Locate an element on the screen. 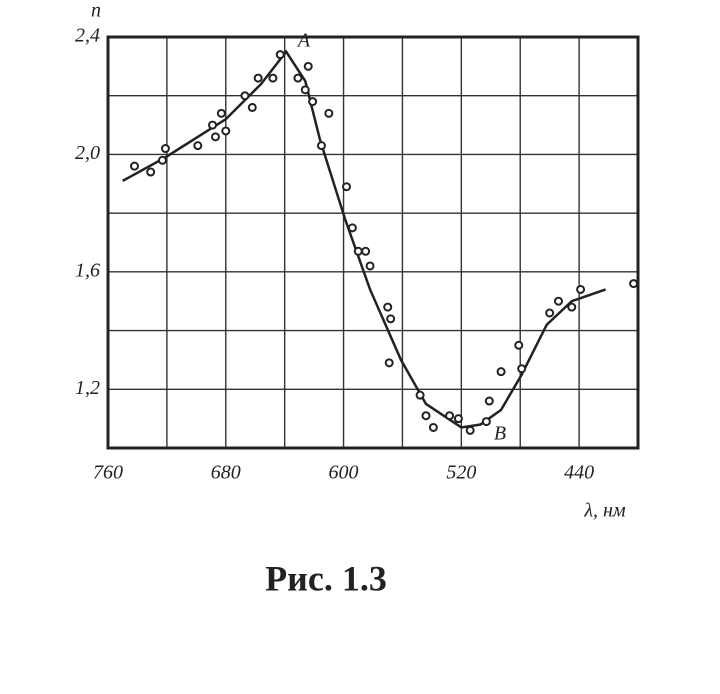  x-tick-label: 760 is located at coordinates (108, 473).